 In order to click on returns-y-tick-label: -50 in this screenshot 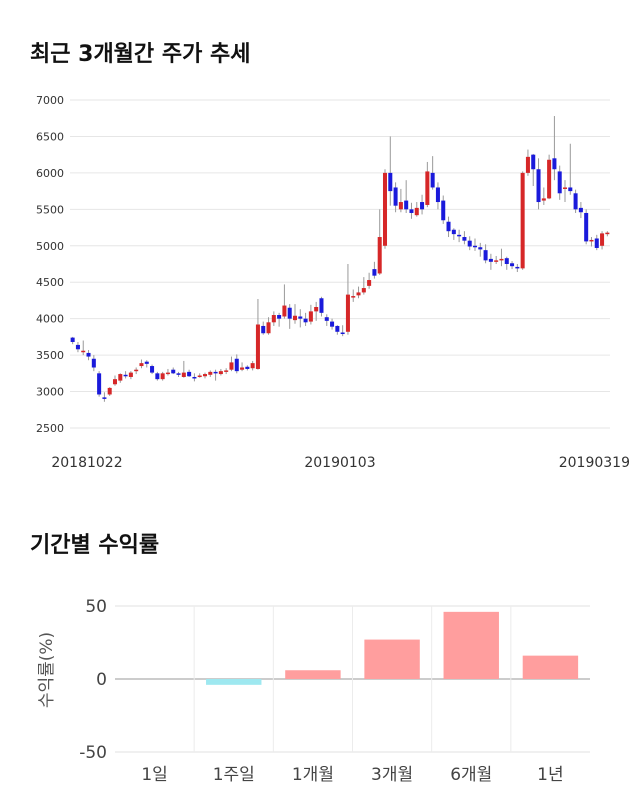, I will do `click(93, 753)`.